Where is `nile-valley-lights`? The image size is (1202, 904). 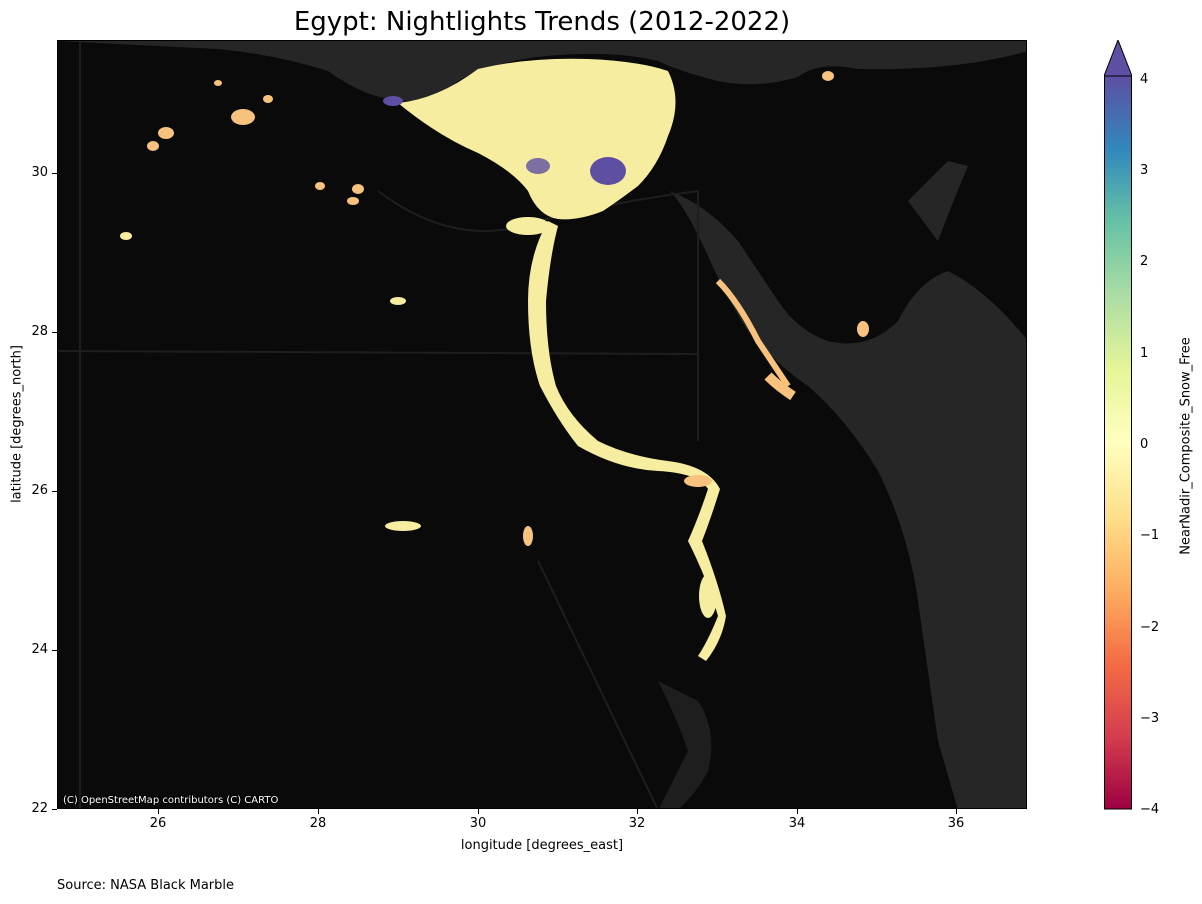
nile-valley-lights is located at coordinates (627, 441).